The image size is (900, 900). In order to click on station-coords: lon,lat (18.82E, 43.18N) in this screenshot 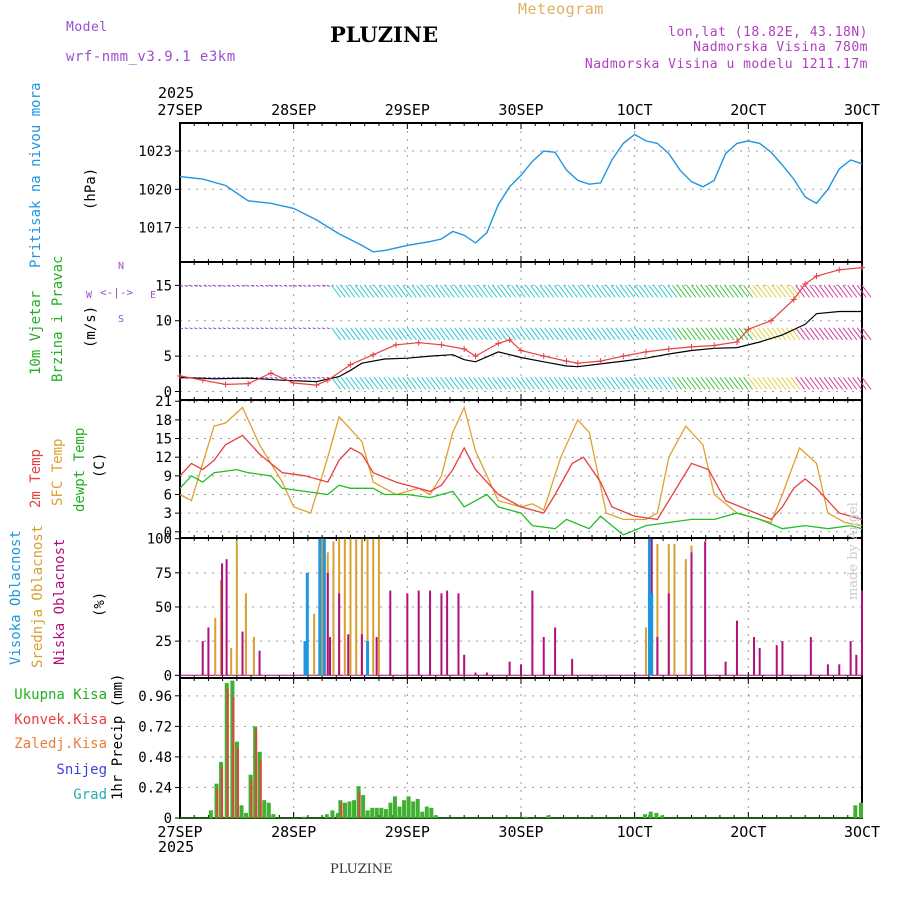, I will do `click(768, 32)`.